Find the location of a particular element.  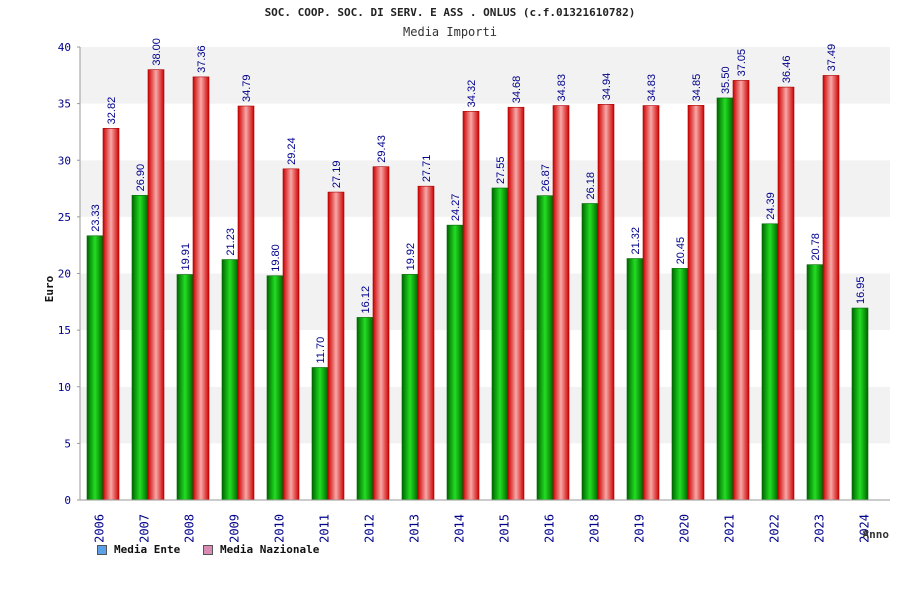

bar-media-nazionale-2010 is located at coordinates (291, 334).